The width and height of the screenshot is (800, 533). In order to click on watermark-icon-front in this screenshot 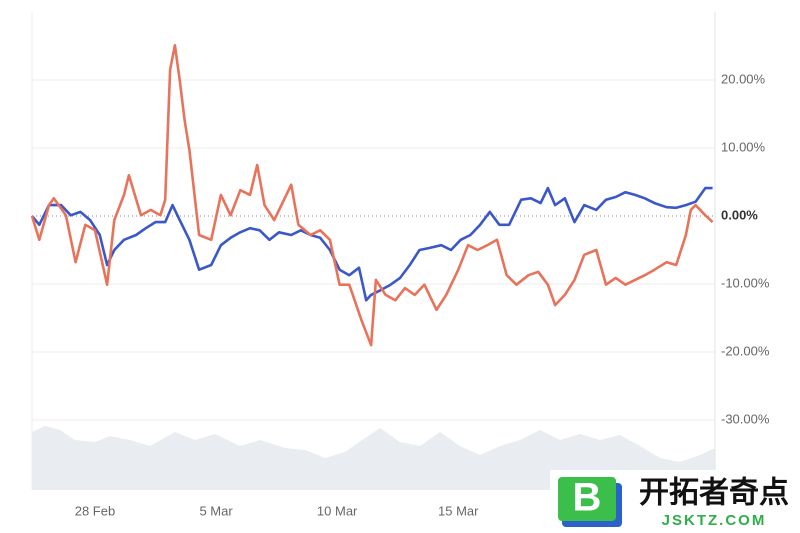, I will do `click(587, 499)`.